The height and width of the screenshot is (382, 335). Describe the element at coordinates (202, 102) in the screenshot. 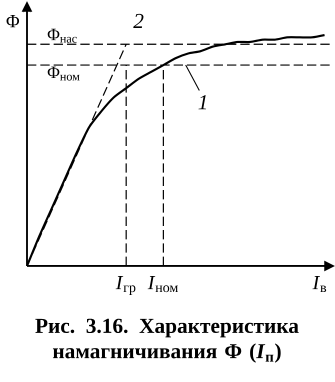

I see `annotation: 1` at that location.